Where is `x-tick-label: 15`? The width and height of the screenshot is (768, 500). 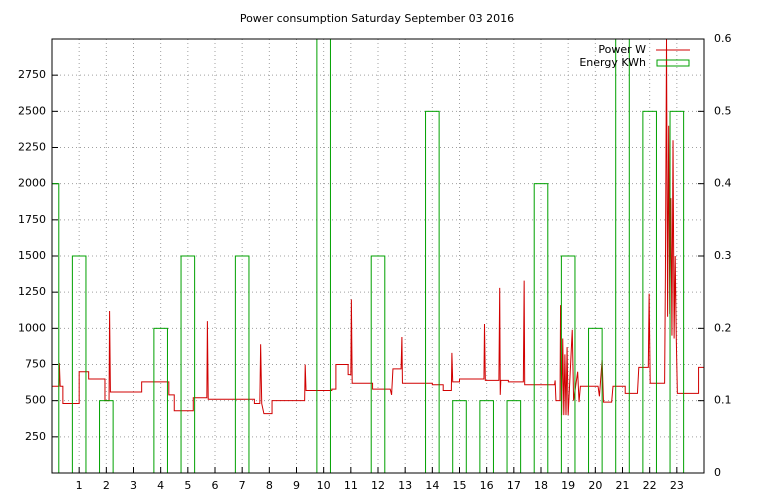 x-tick-label: 15 is located at coordinates (460, 485).